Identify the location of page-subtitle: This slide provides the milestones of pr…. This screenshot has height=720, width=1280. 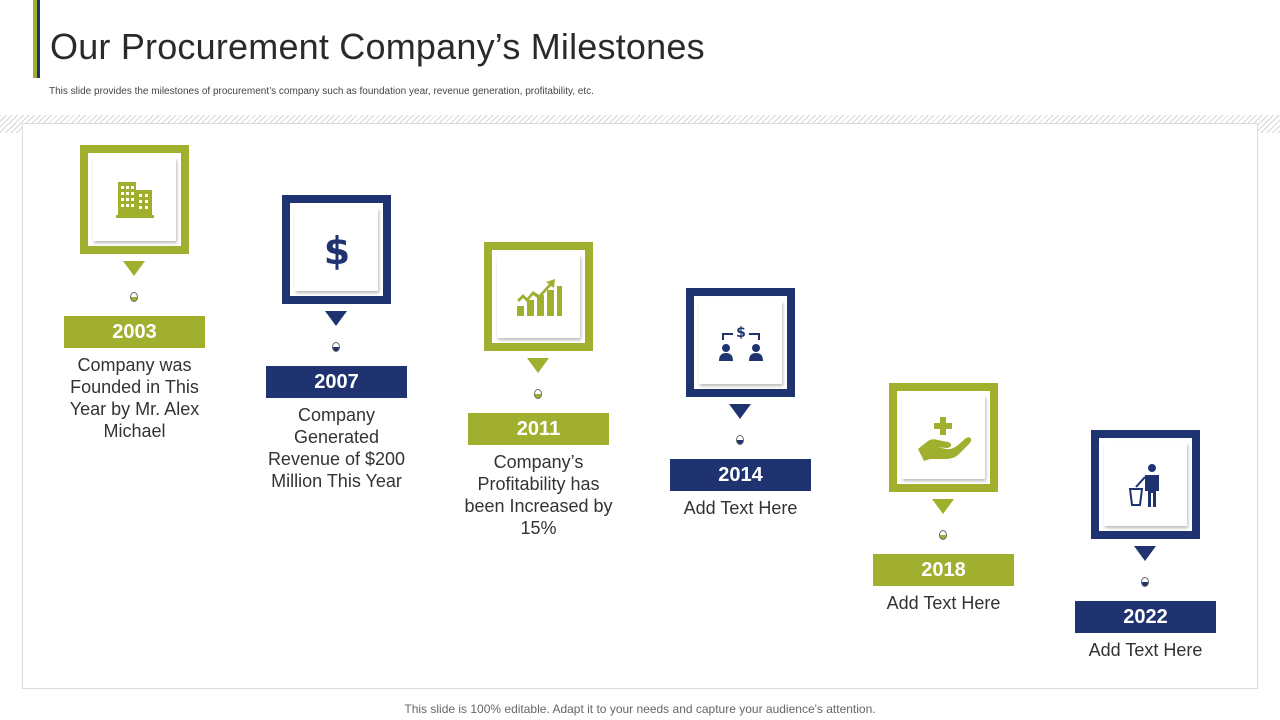
(321, 91).